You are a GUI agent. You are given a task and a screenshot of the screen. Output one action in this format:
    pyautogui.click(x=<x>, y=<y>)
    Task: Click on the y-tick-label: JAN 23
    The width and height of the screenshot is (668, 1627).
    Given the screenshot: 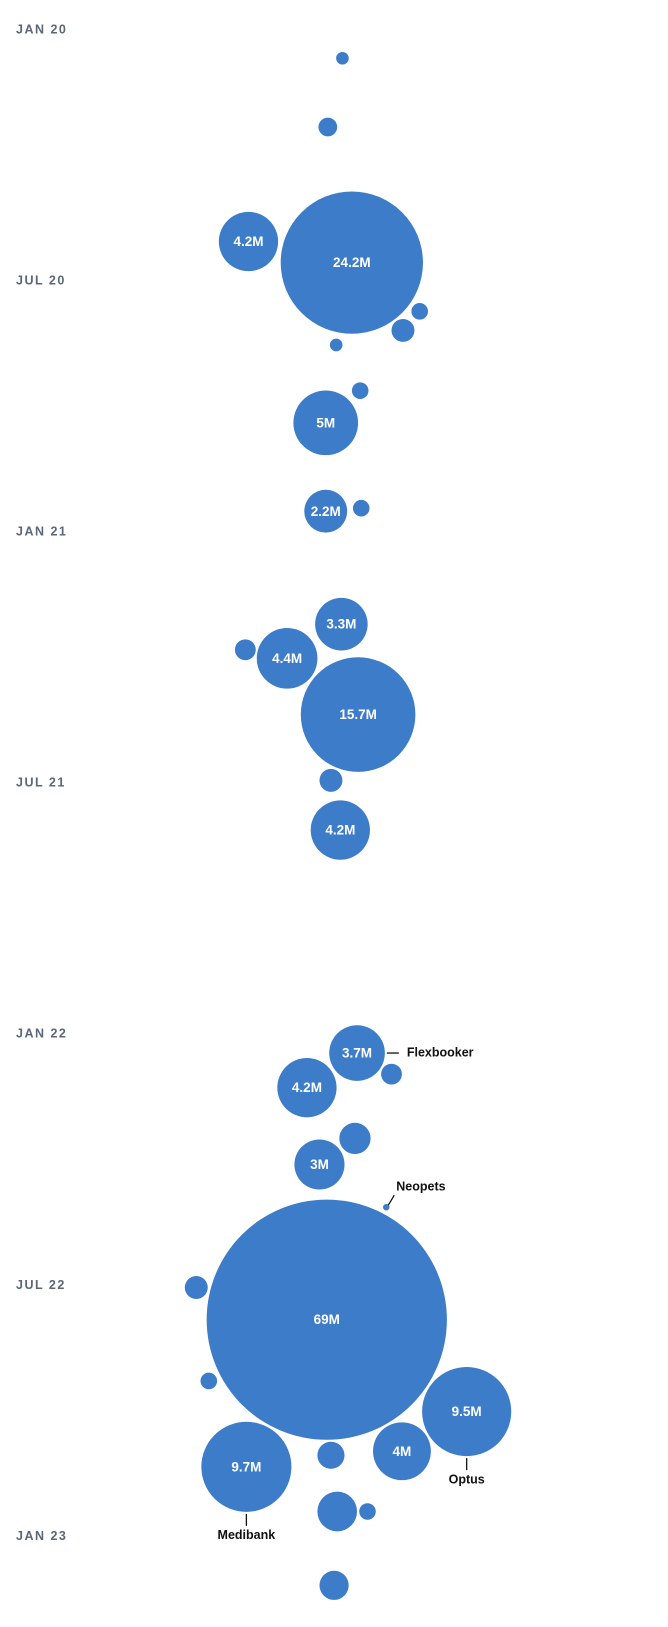 What is the action you would take?
    pyautogui.click(x=41, y=1536)
    